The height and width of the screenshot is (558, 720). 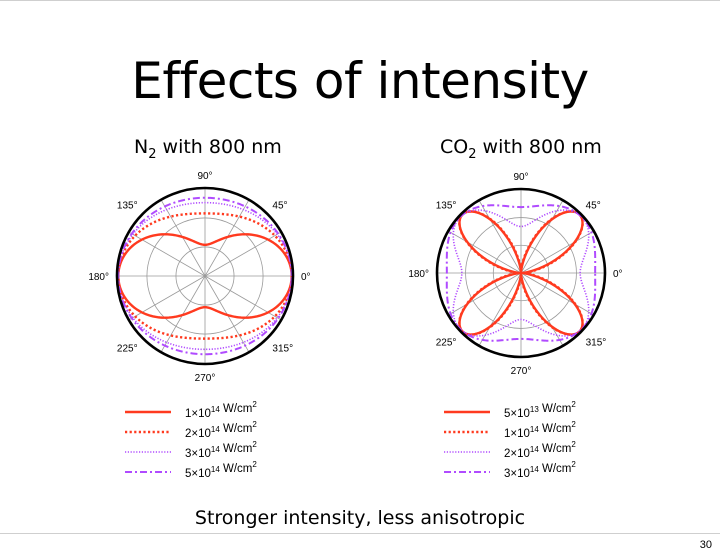 What do you see at coordinates (446, 343) in the screenshot?
I see `right-angle-label-225: 225°` at bounding box center [446, 343].